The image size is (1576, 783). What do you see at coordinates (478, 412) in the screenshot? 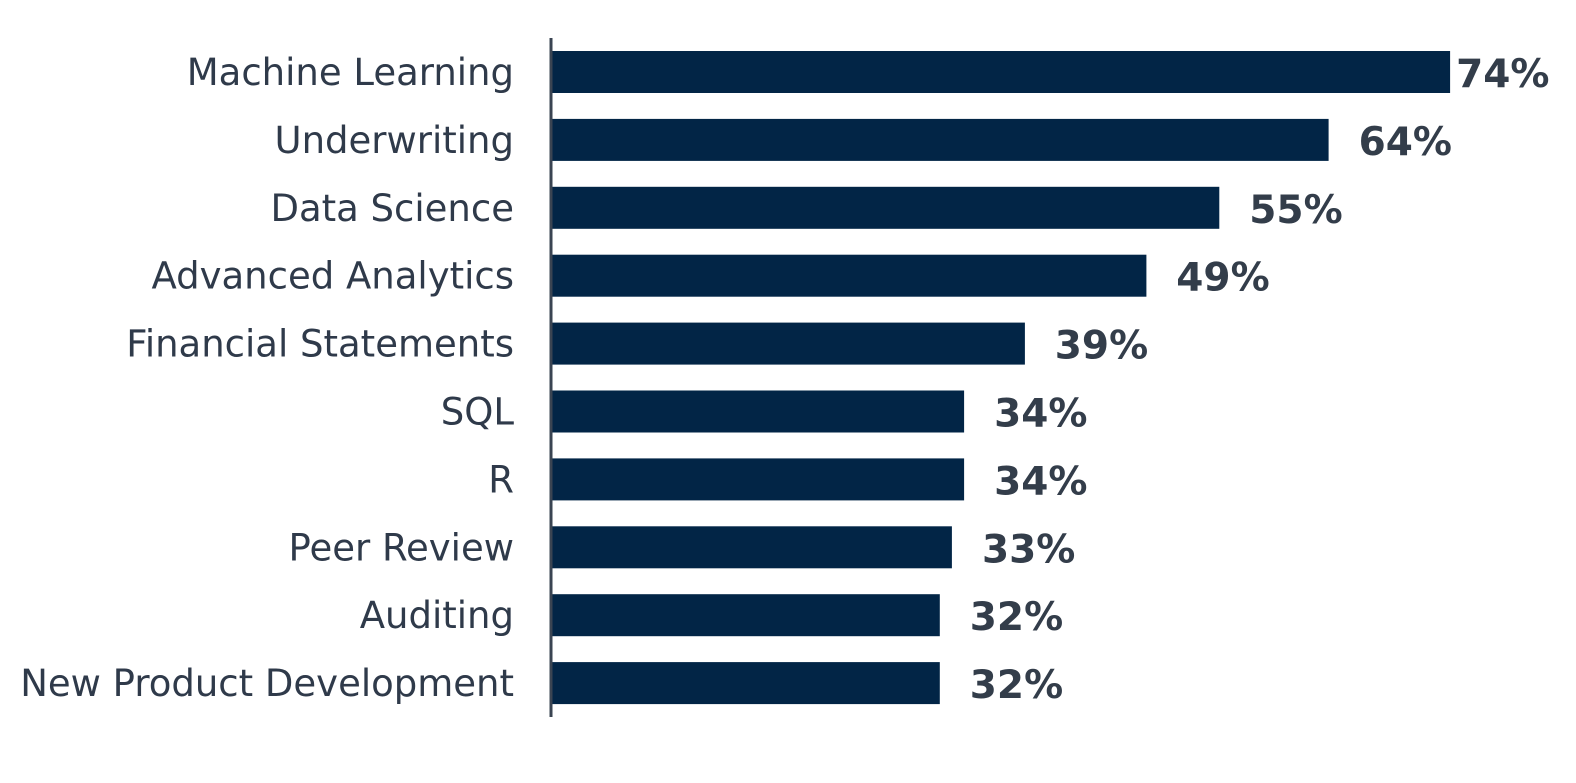
I see `category-label: SQL` at bounding box center [478, 412].